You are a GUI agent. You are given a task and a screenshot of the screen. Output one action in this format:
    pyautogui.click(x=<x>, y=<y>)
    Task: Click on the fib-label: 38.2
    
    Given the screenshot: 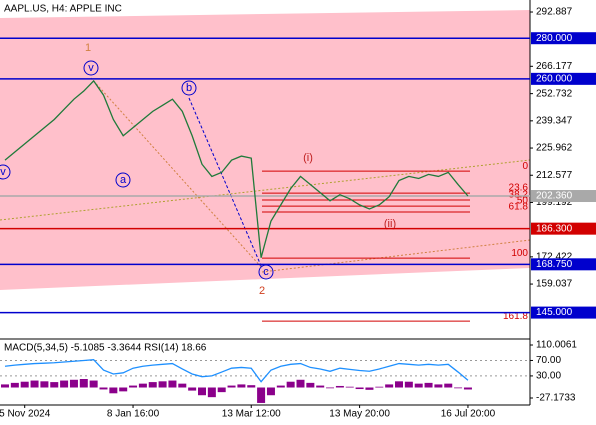 What is the action you would take?
    pyautogui.click(x=519, y=195)
    